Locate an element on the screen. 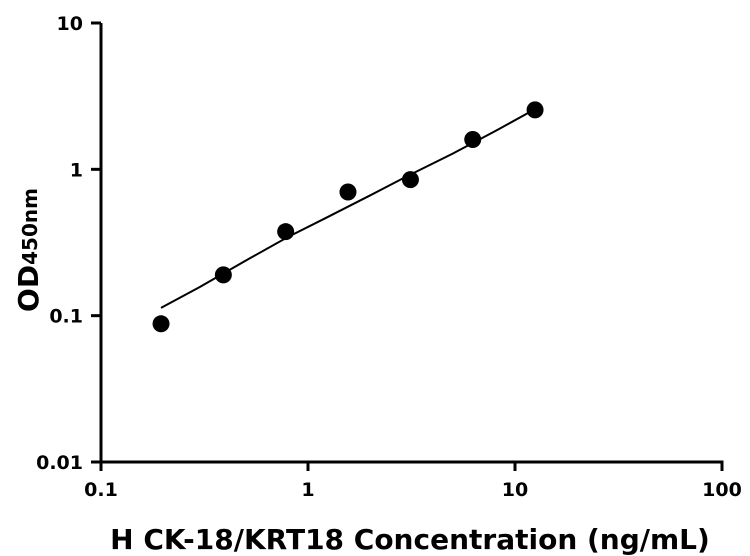  x-tick-label: 0.1 is located at coordinates (101, 490).